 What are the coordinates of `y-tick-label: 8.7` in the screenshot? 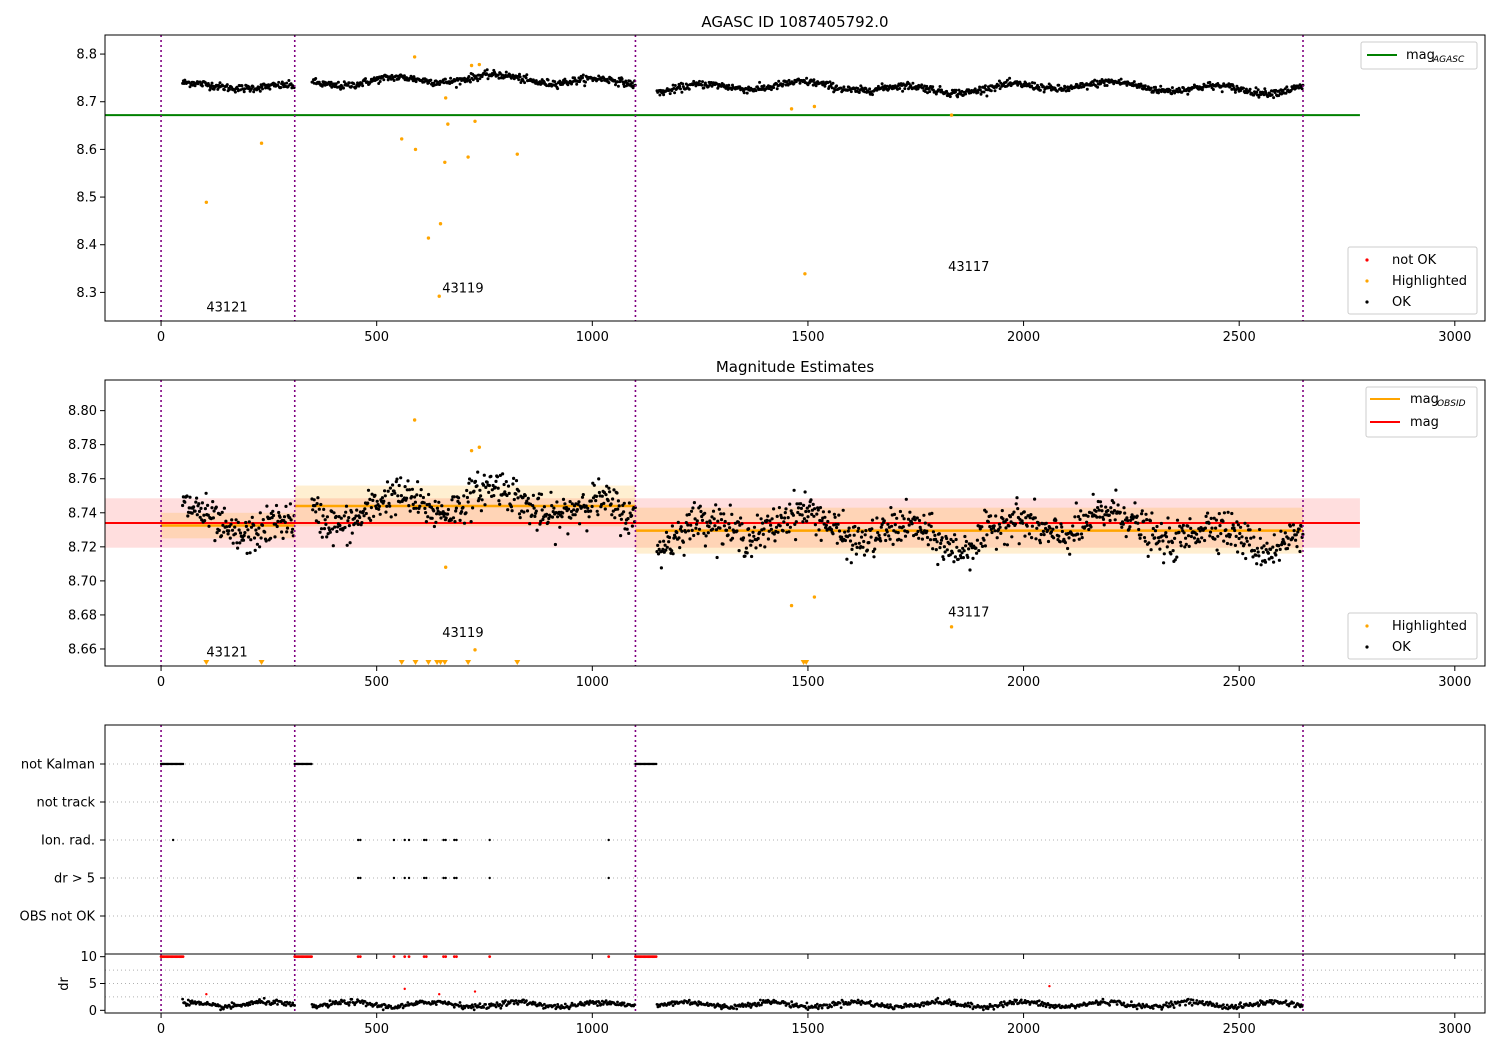 It's located at (86, 102).